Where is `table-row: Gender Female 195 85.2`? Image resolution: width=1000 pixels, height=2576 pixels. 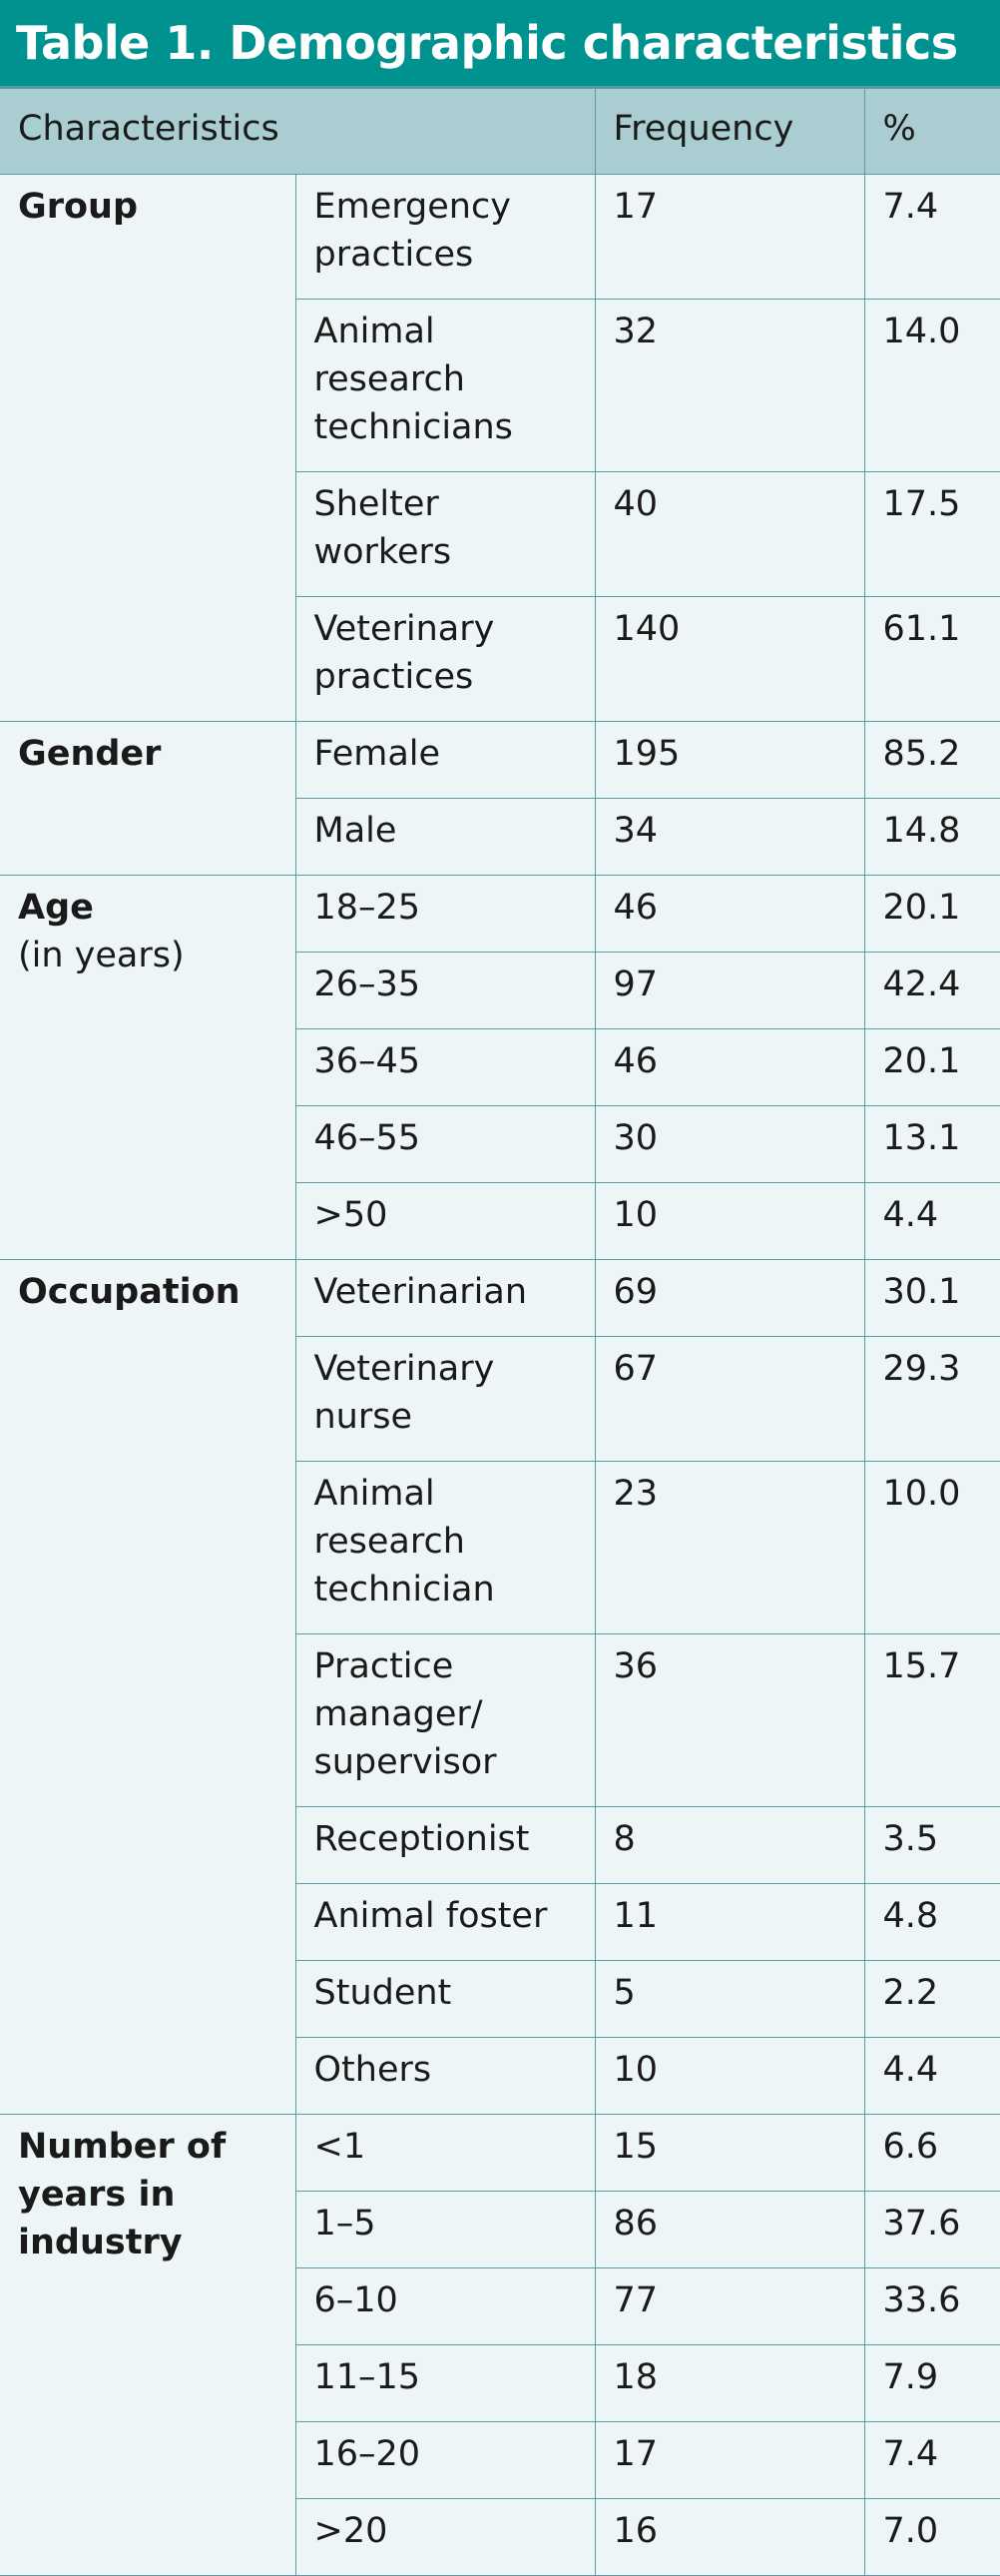
table-row: Gender Female 195 85.2 is located at coordinates (500, 798).